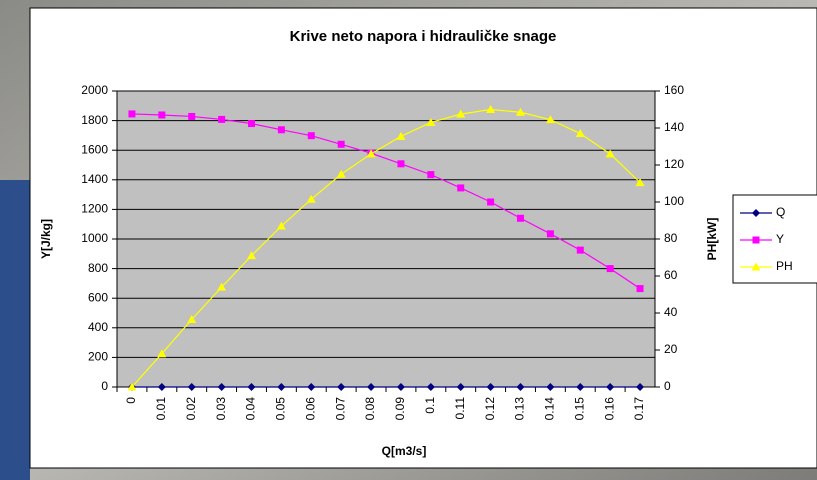 This screenshot has height=480, width=817. I want to click on x-tick-label: 0.1, so click(430, 405).